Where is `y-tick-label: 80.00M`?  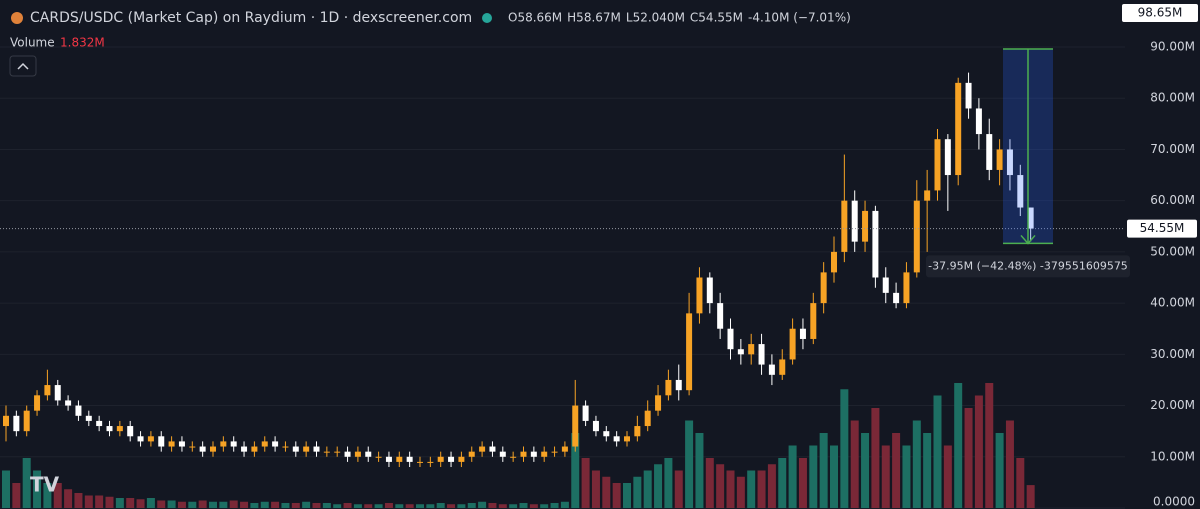
y-tick-label: 80.00M is located at coordinates (1172, 98).